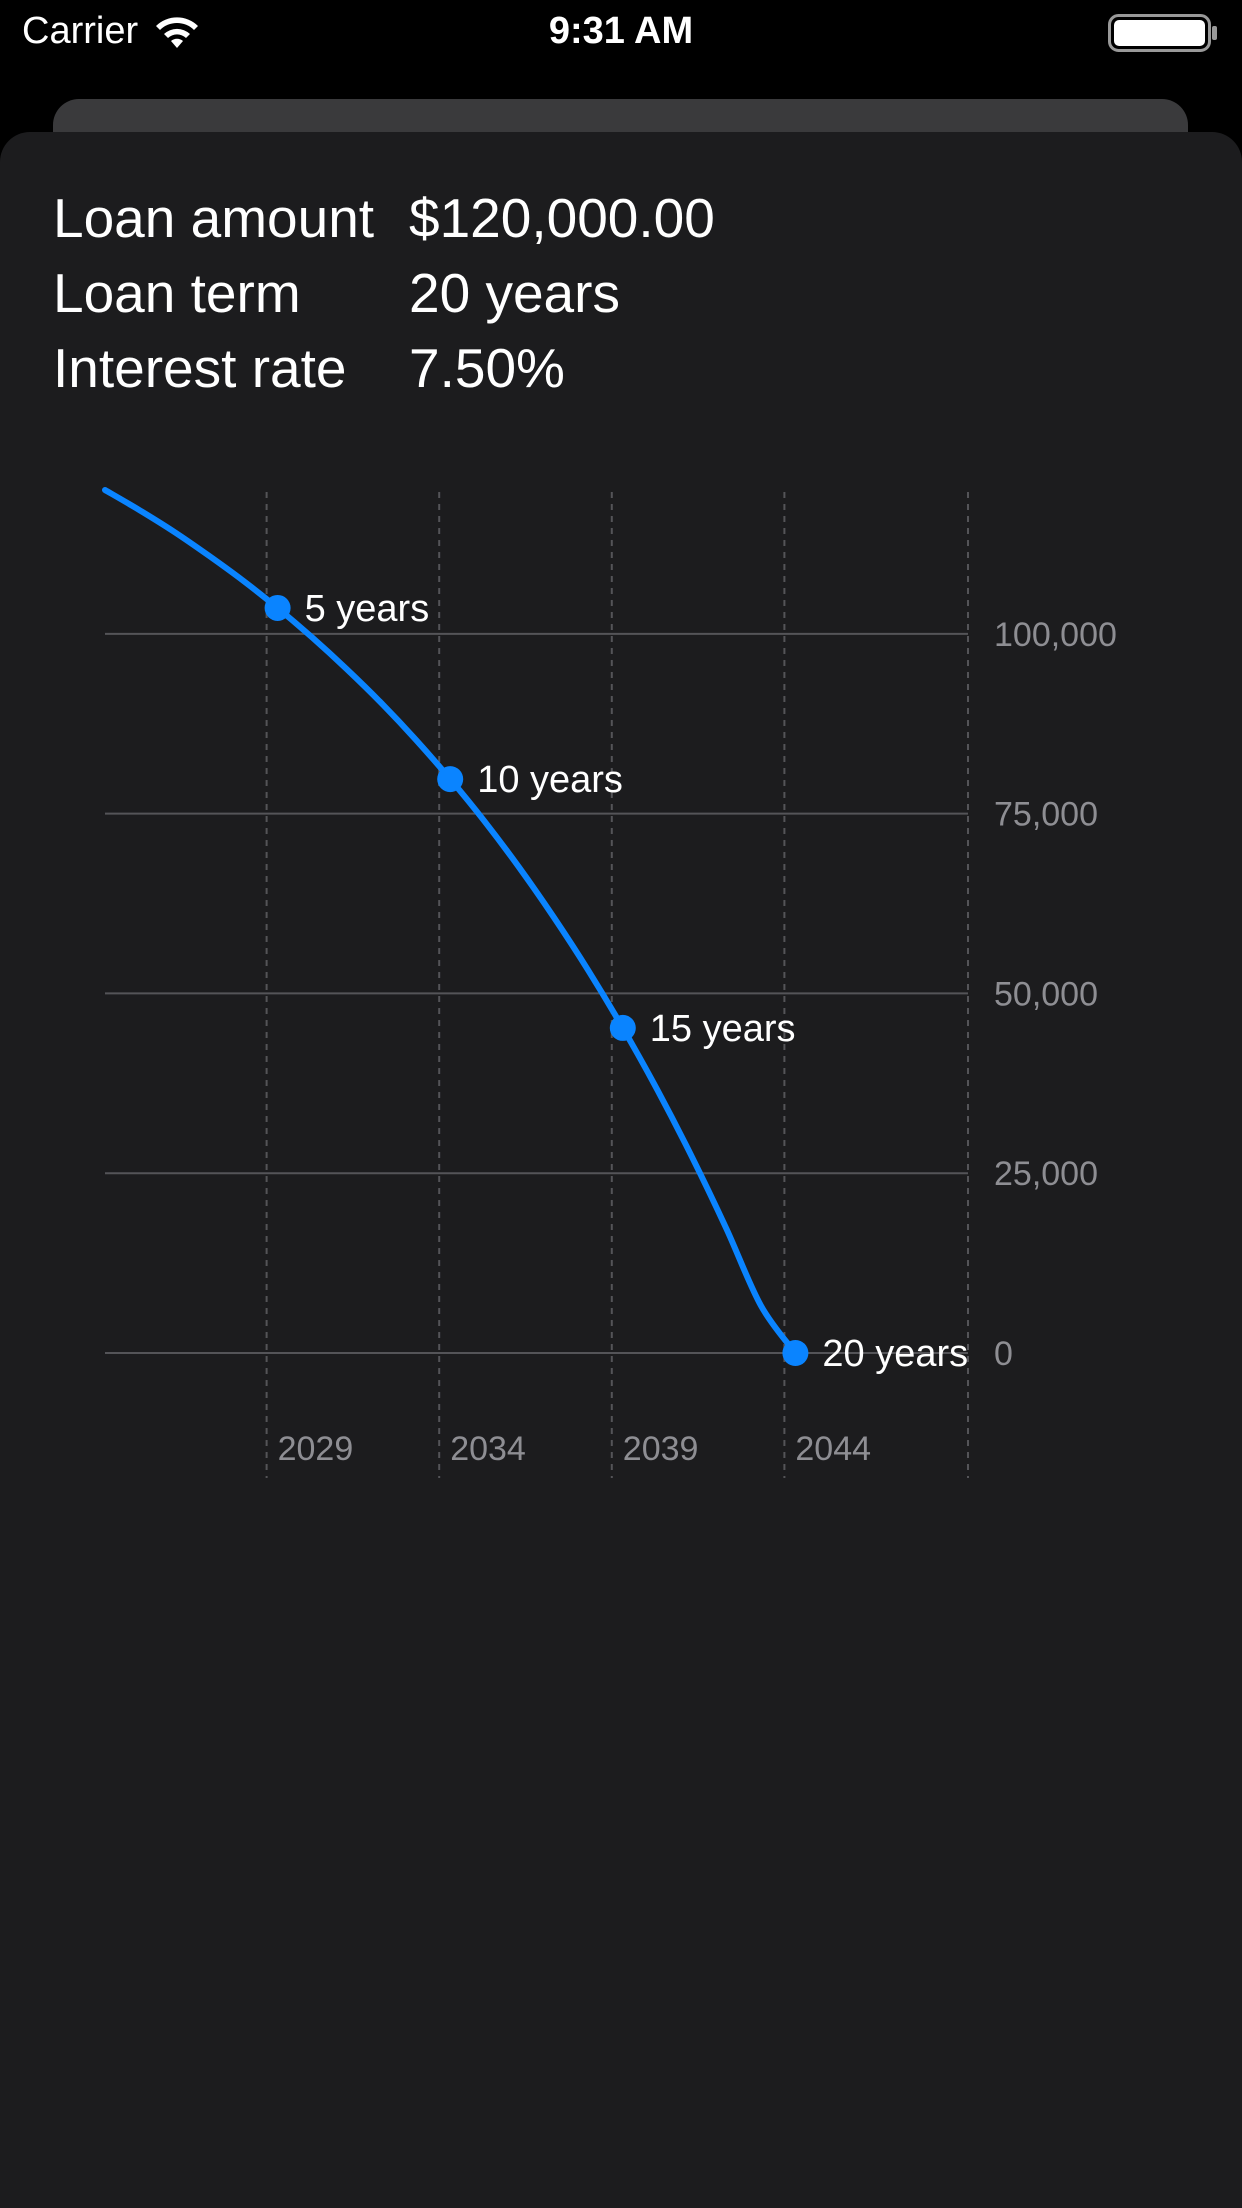  Describe the element at coordinates (200, 367) in the screenshot. I see `interest-rate-label: Interest rate` at that location.